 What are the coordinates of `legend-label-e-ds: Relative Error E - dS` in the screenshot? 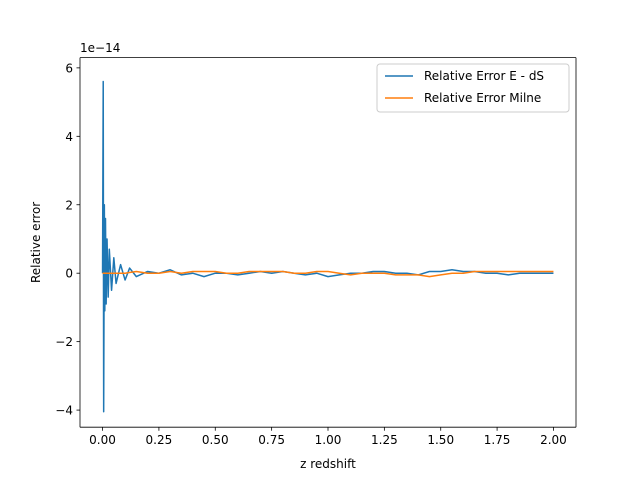 It's located at (484, 76).